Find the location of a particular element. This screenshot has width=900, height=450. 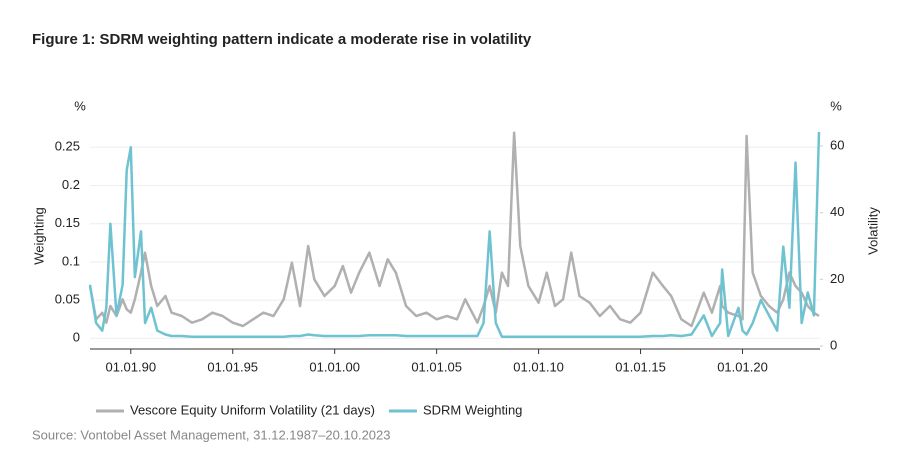

y-unit: % is located at coordinates (80, 105).